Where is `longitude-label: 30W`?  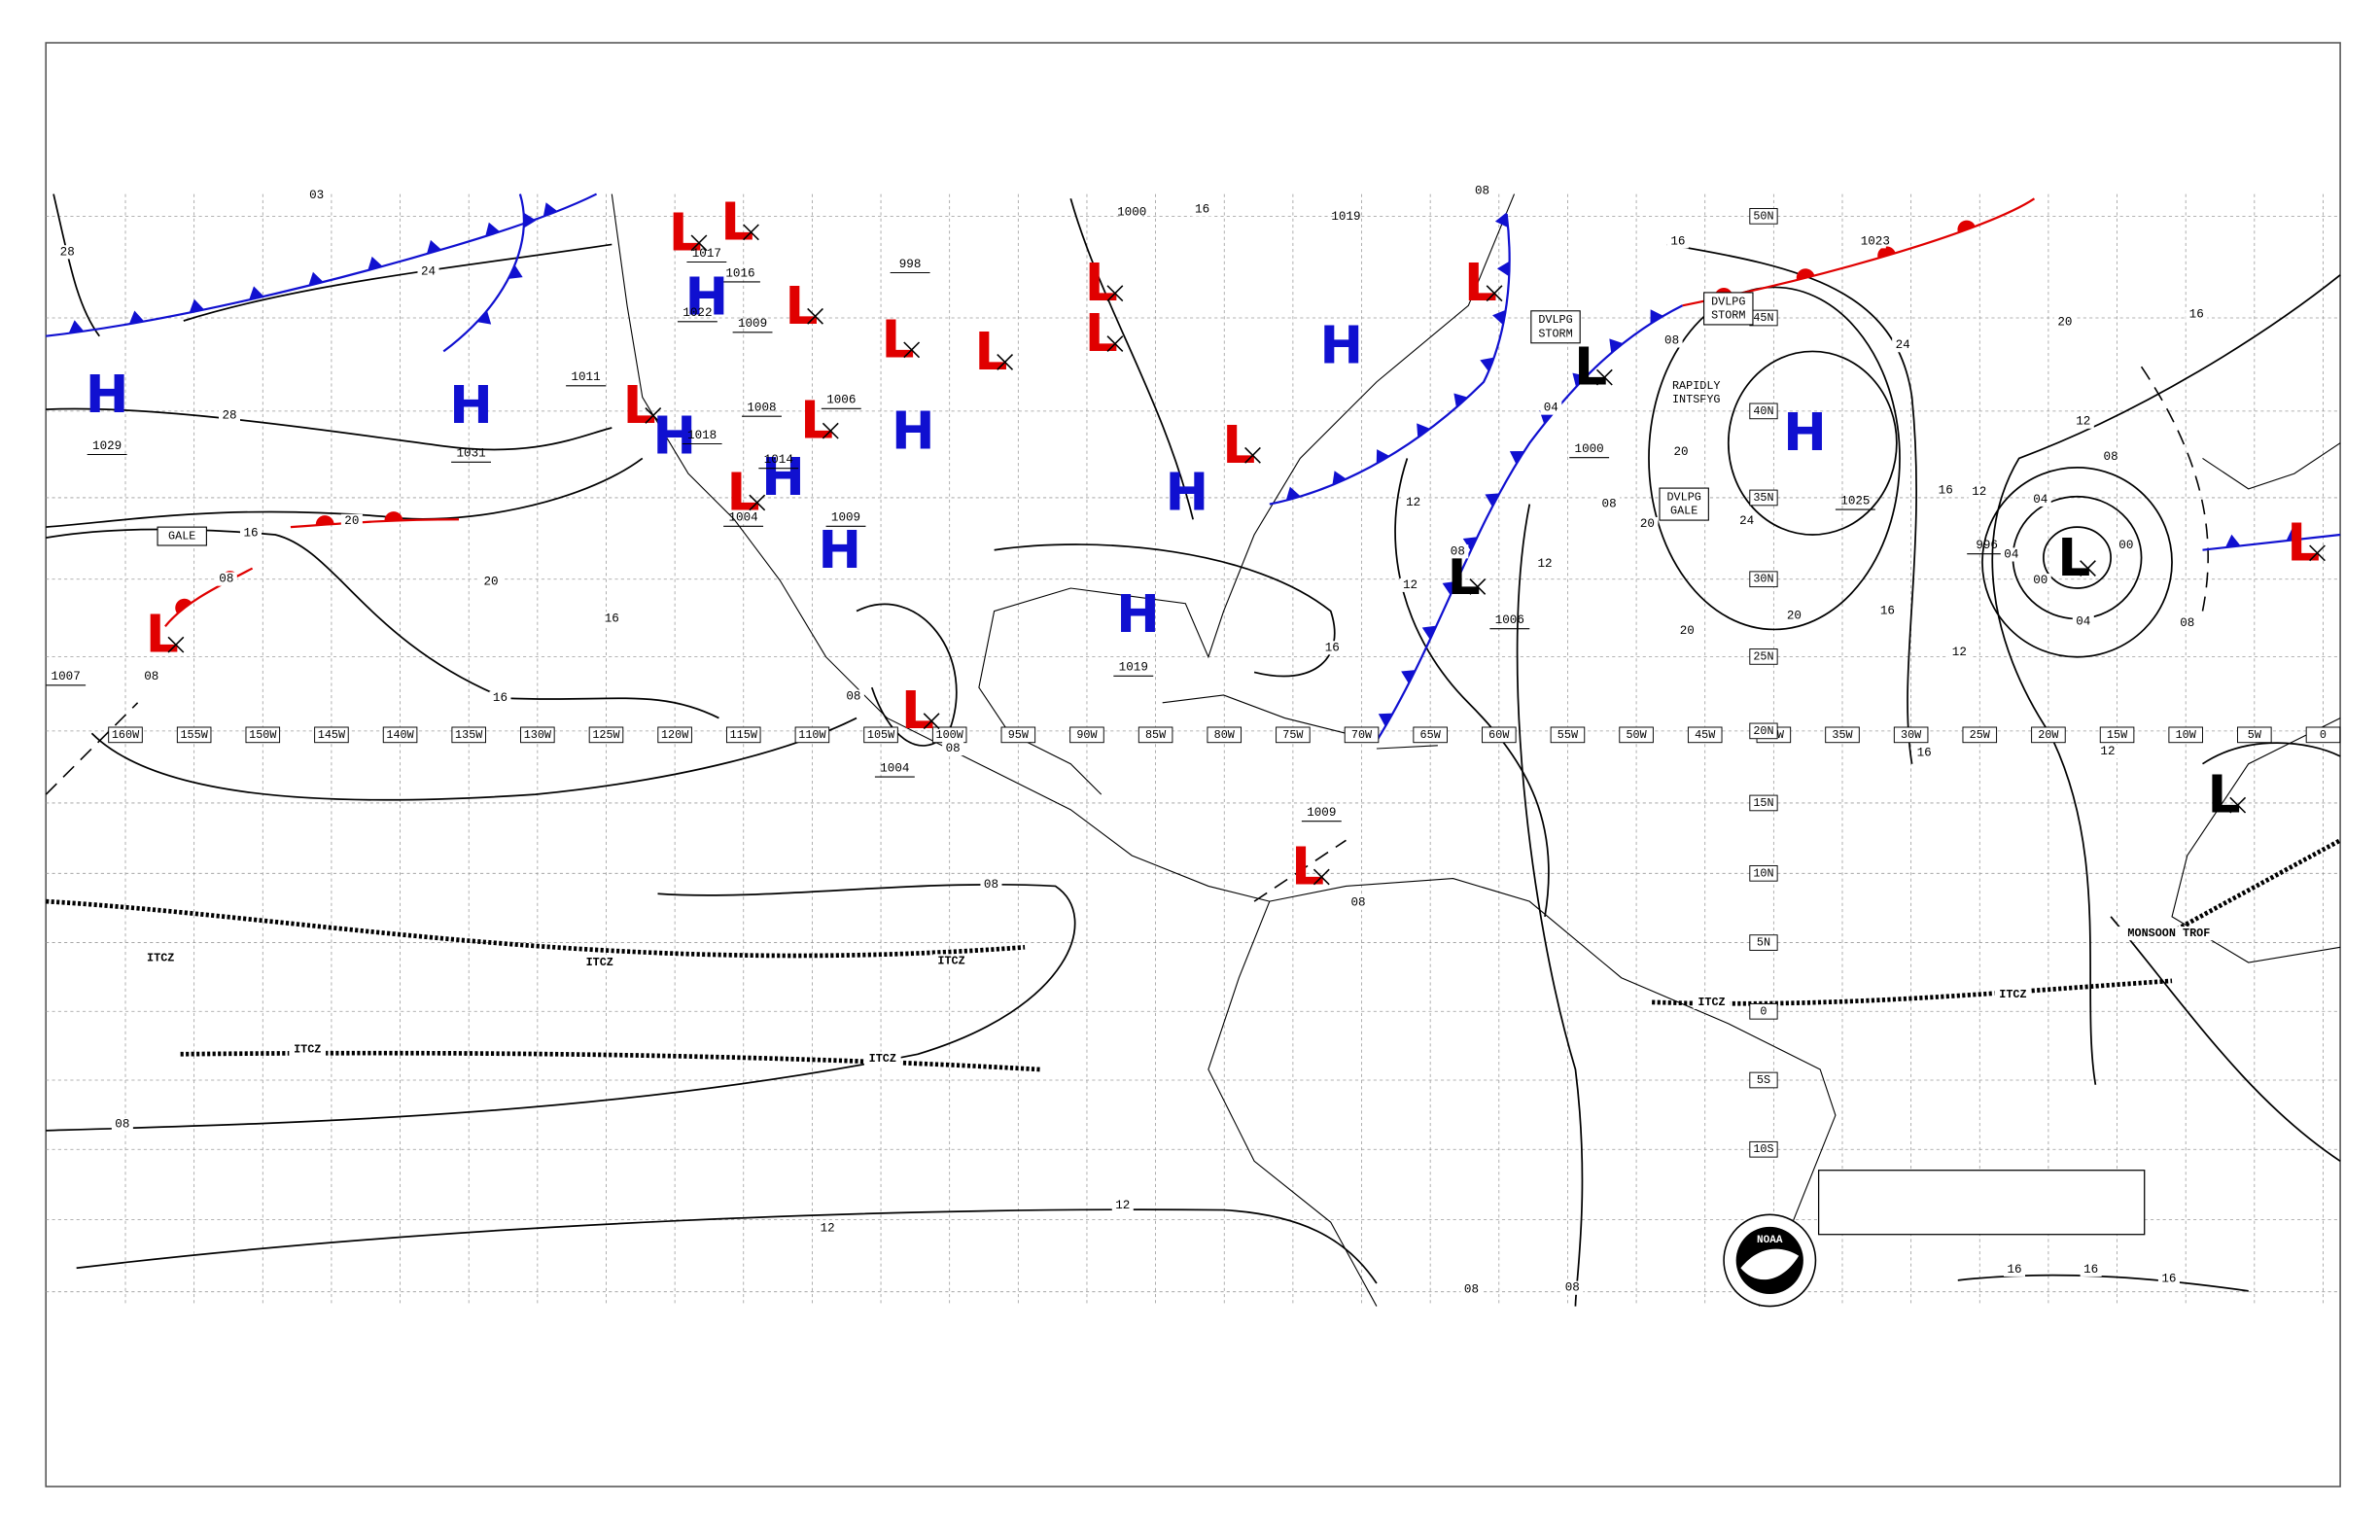 longitude-label: 30W is located at coordinates (1911, 735).